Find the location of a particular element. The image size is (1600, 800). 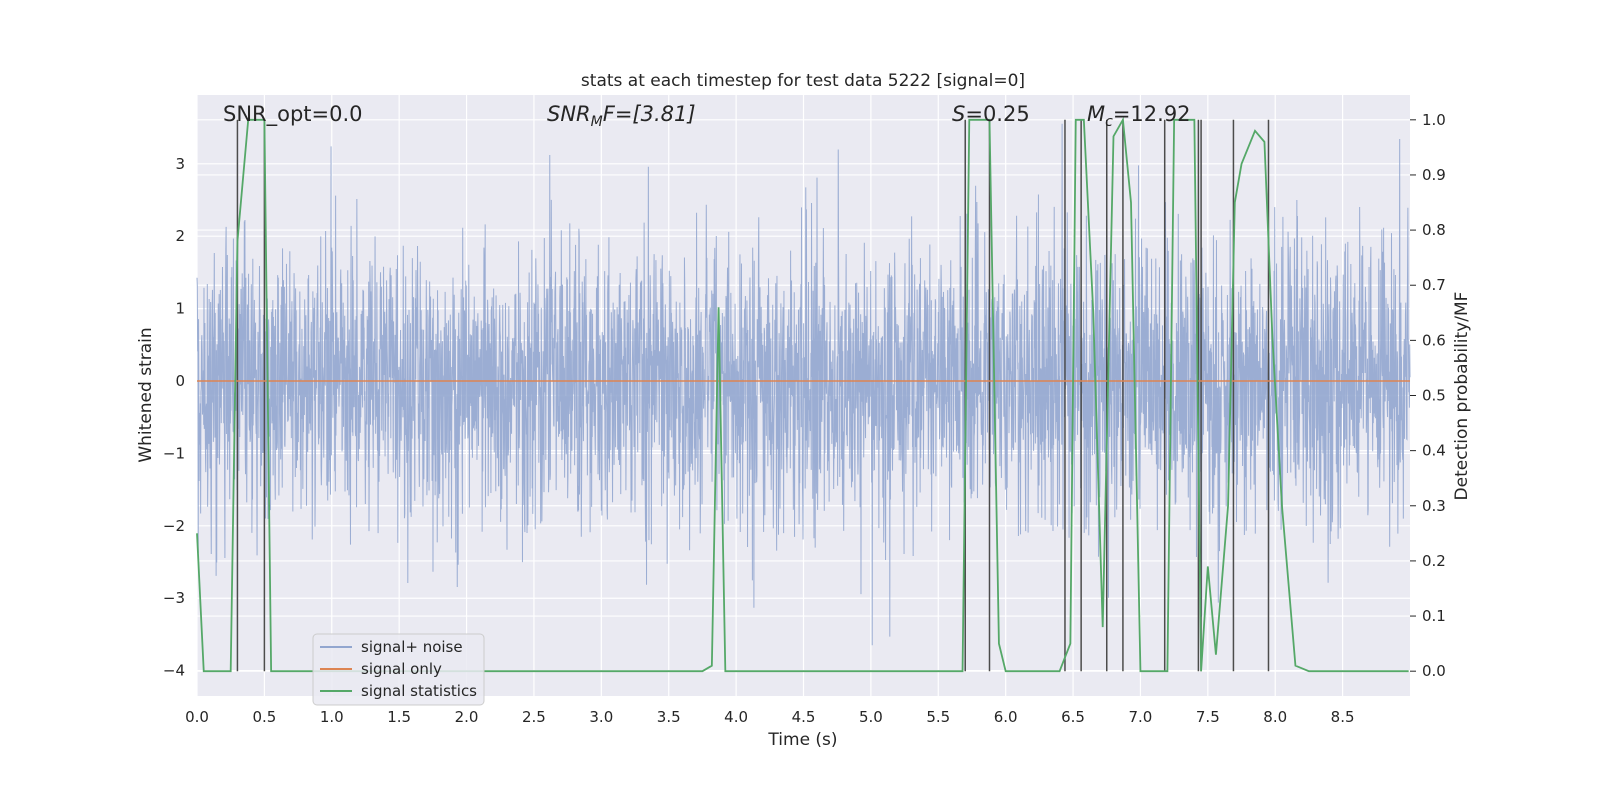

annotation-snr-opt: SNR_opt=0.0 is located at coordinates (293, 114).